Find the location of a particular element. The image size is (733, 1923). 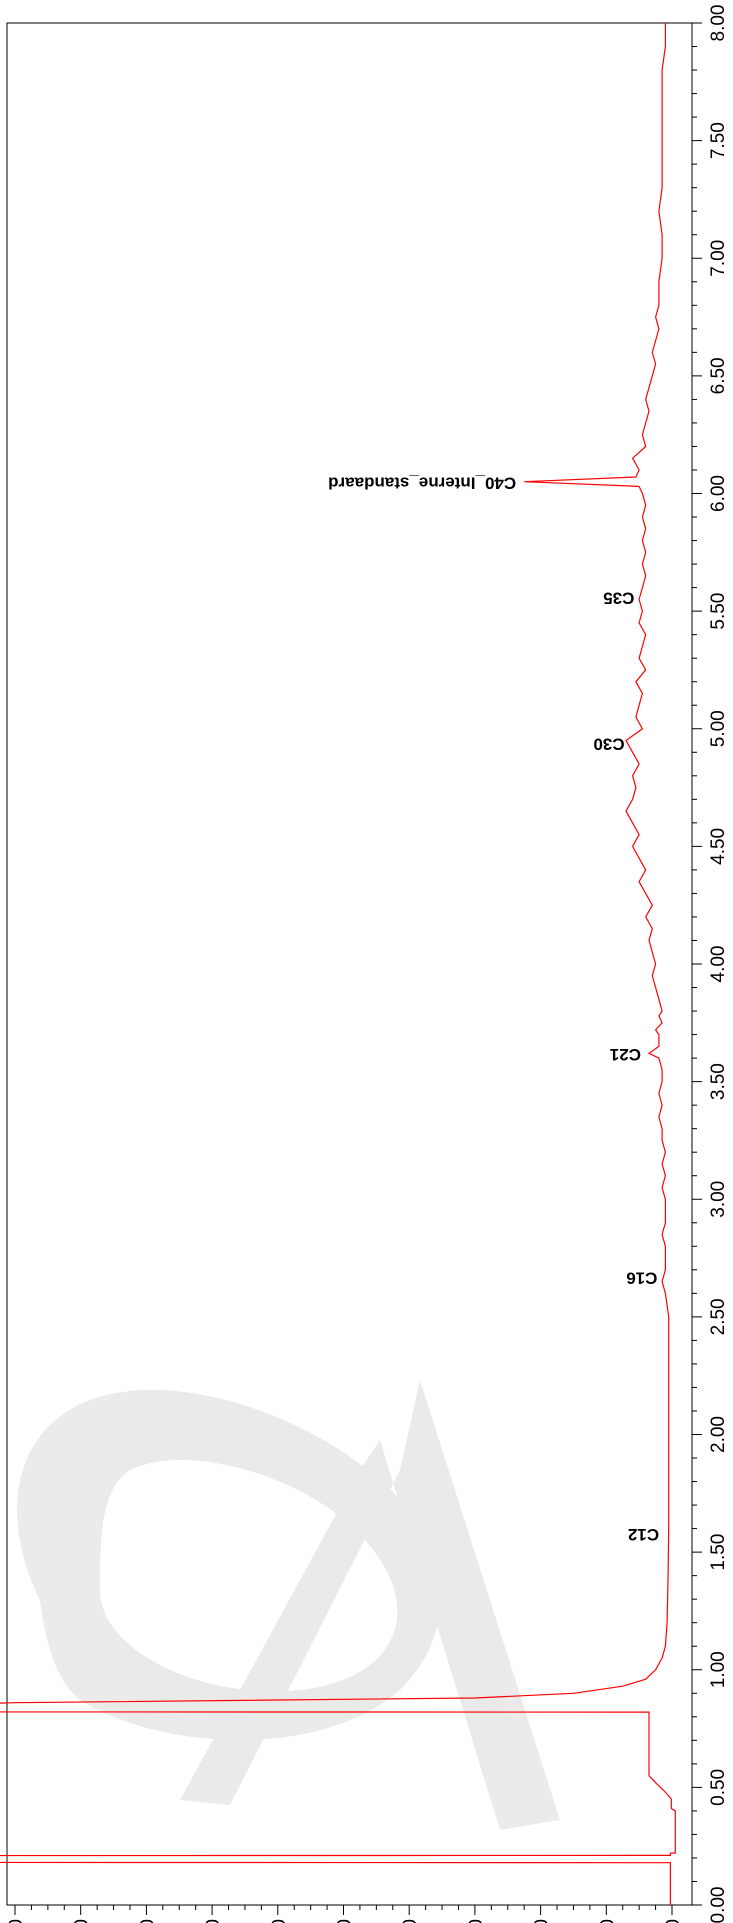

peak-label: C16 is located at coordinates (641, 1277).